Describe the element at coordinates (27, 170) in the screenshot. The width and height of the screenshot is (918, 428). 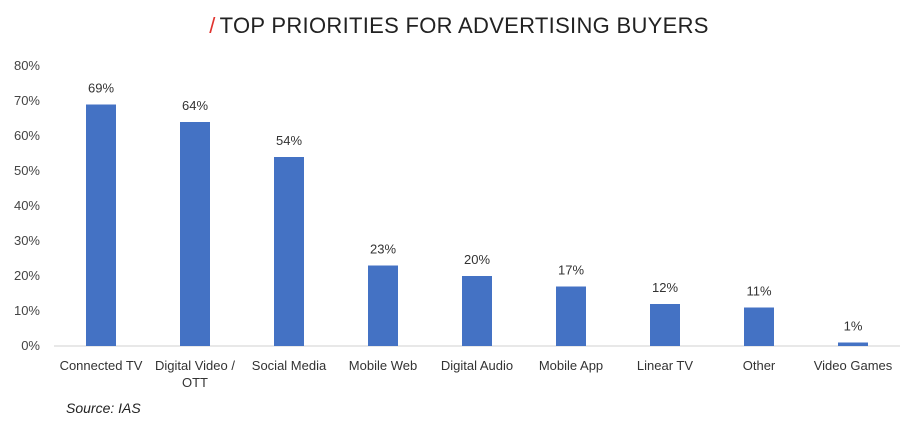
I see `y-tick-label: 50%` at that location.